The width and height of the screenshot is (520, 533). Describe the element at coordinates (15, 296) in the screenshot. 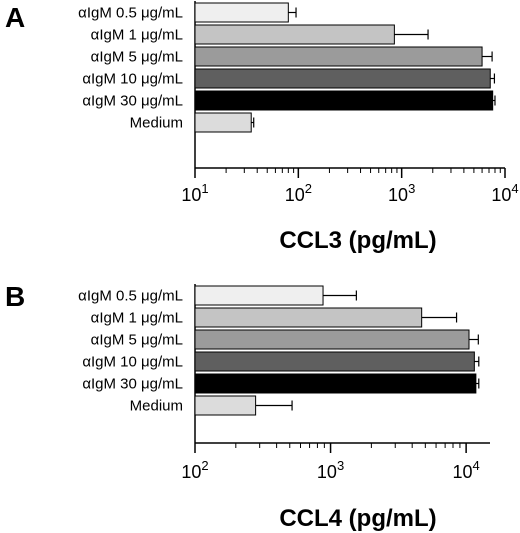

I see `panel-label: B` at that location.